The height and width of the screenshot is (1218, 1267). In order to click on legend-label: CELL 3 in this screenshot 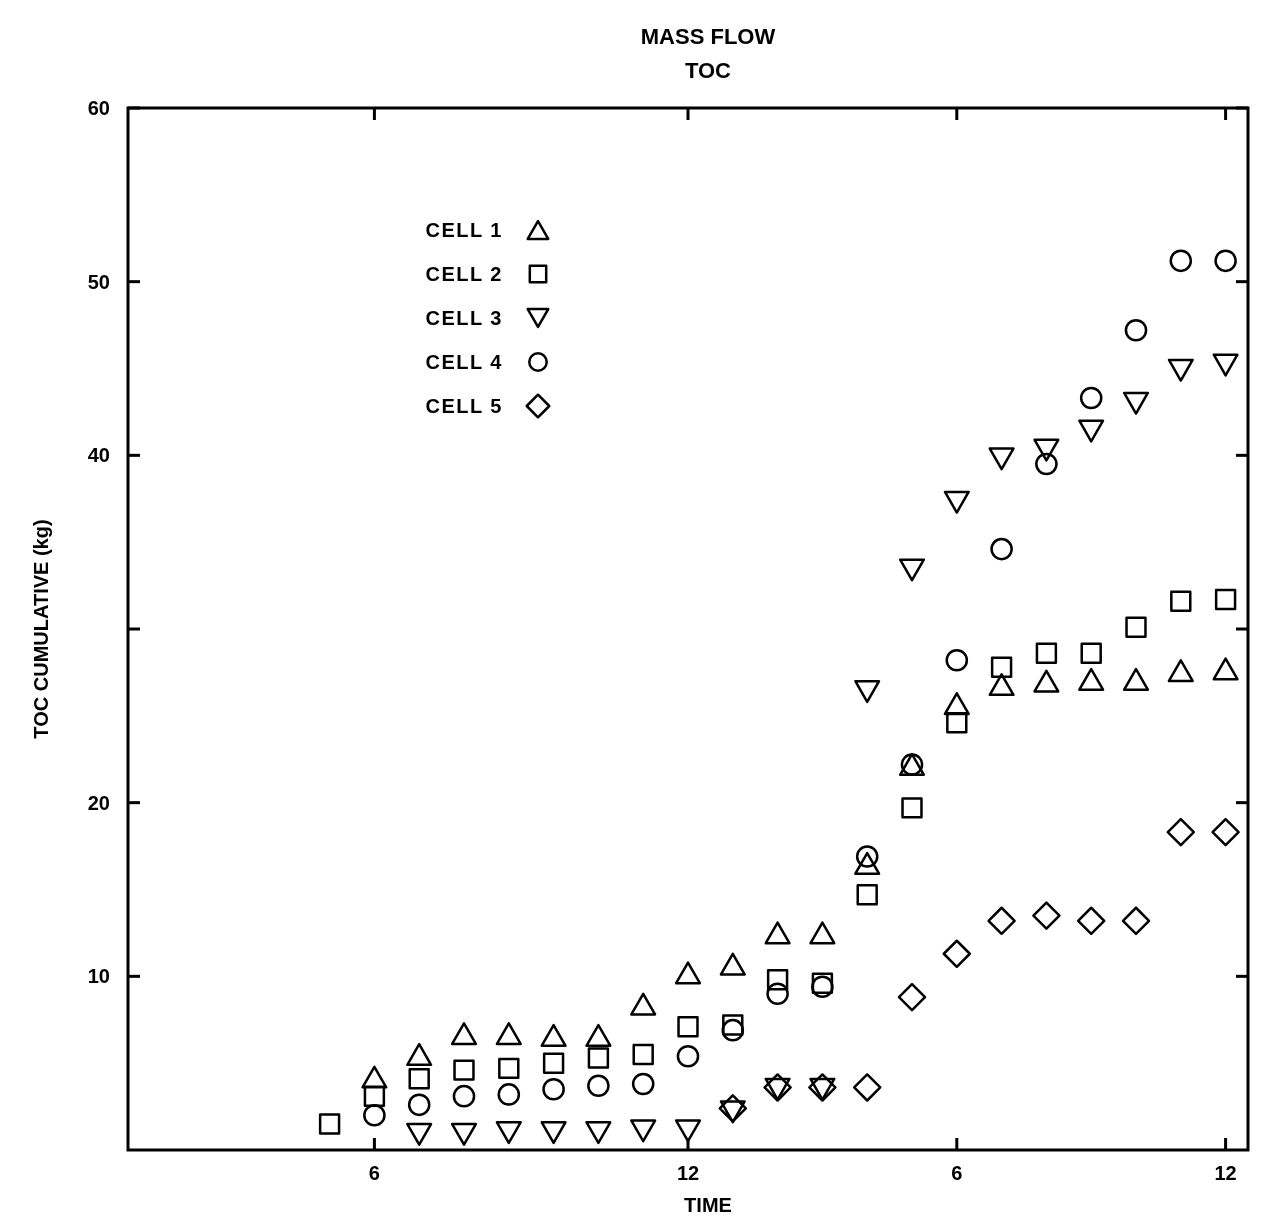, I will do `click(464, 318)`.